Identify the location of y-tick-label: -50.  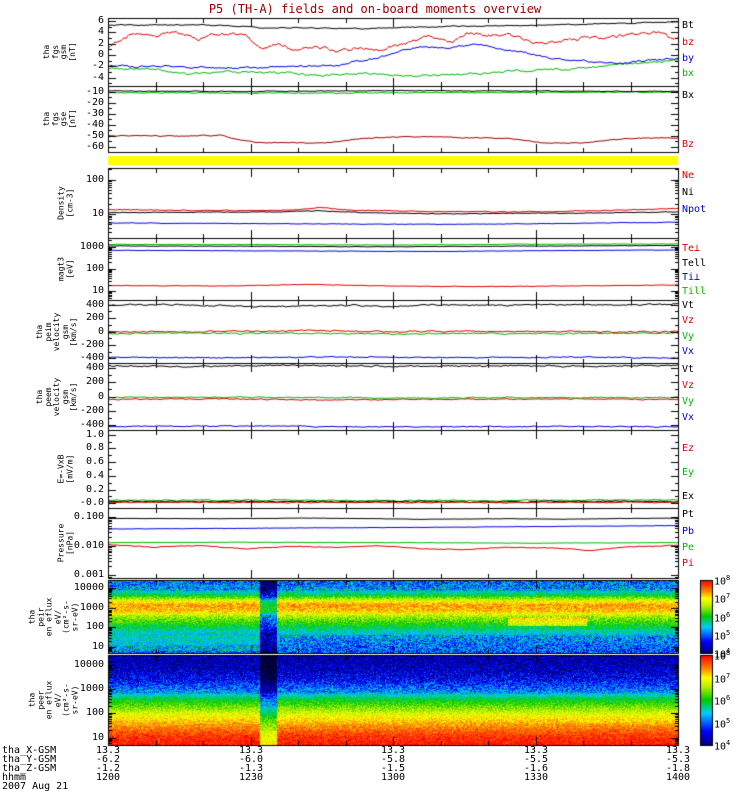
(94, 135).